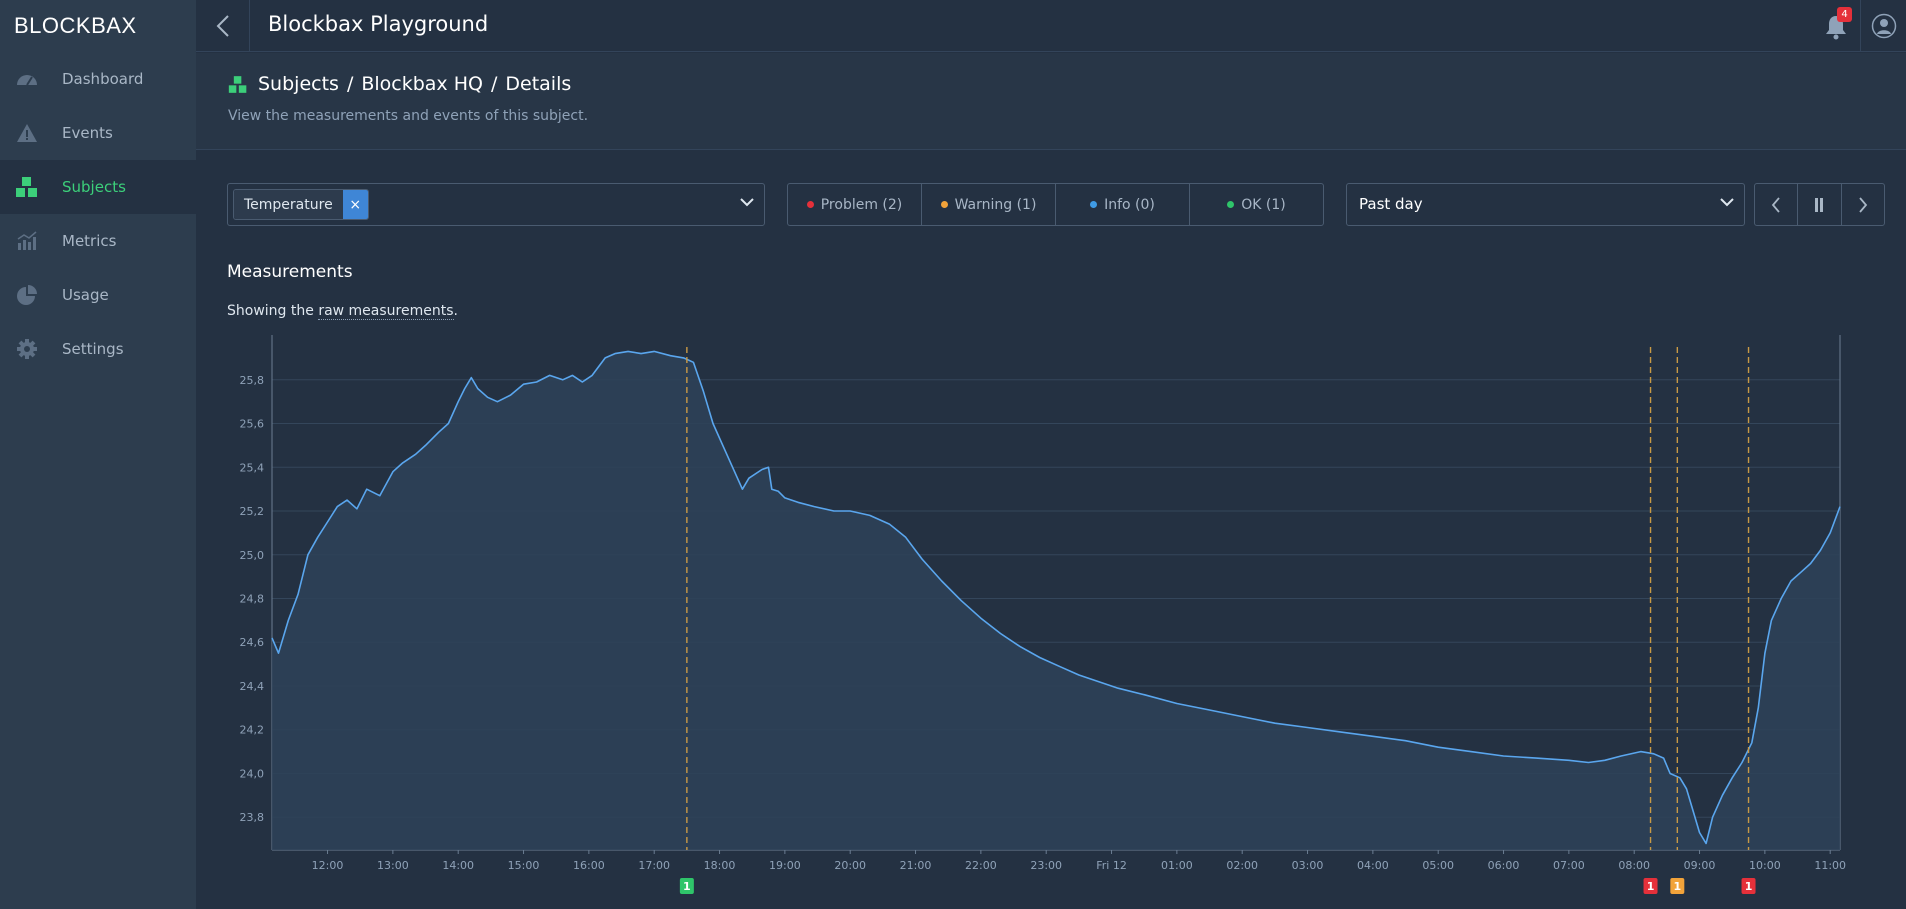 The image size is (1906, 909). I want to click on event-marker-ok, so click(686, 886).